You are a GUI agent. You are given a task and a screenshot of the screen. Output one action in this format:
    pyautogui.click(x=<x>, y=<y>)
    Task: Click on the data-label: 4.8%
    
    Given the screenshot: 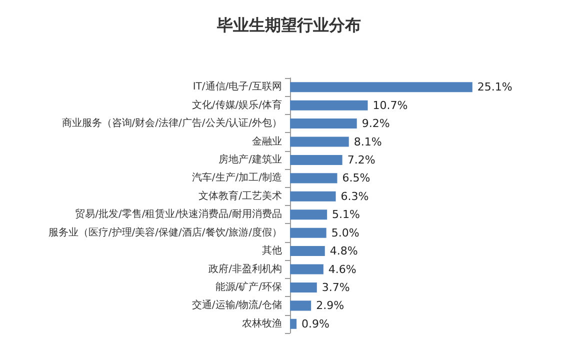 What is the action you would take?
    pyautogui.click(x=344, y=251)
    